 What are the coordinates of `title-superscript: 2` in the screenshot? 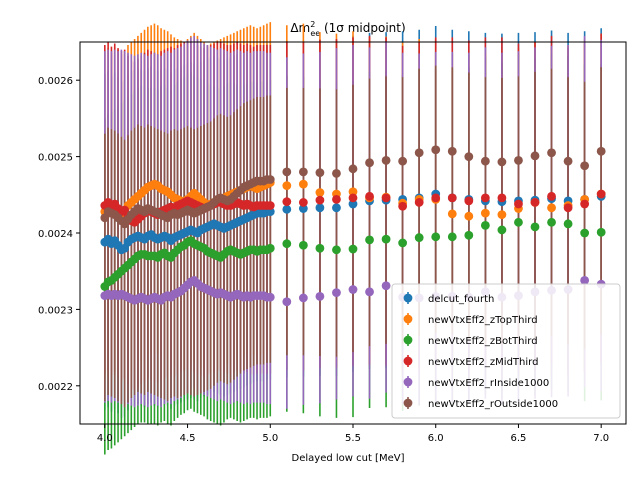 It's located at (312, 24).